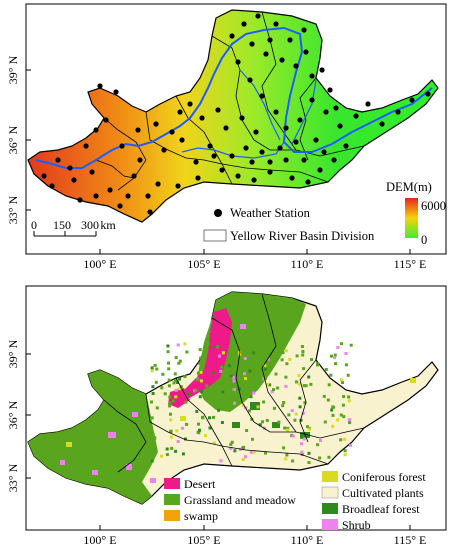 The width and height of the screenshot is (451, 550). Describe the element at coordinates (215, 235) in the screenshot. I see `basin-division-symbol-icon` at that location.